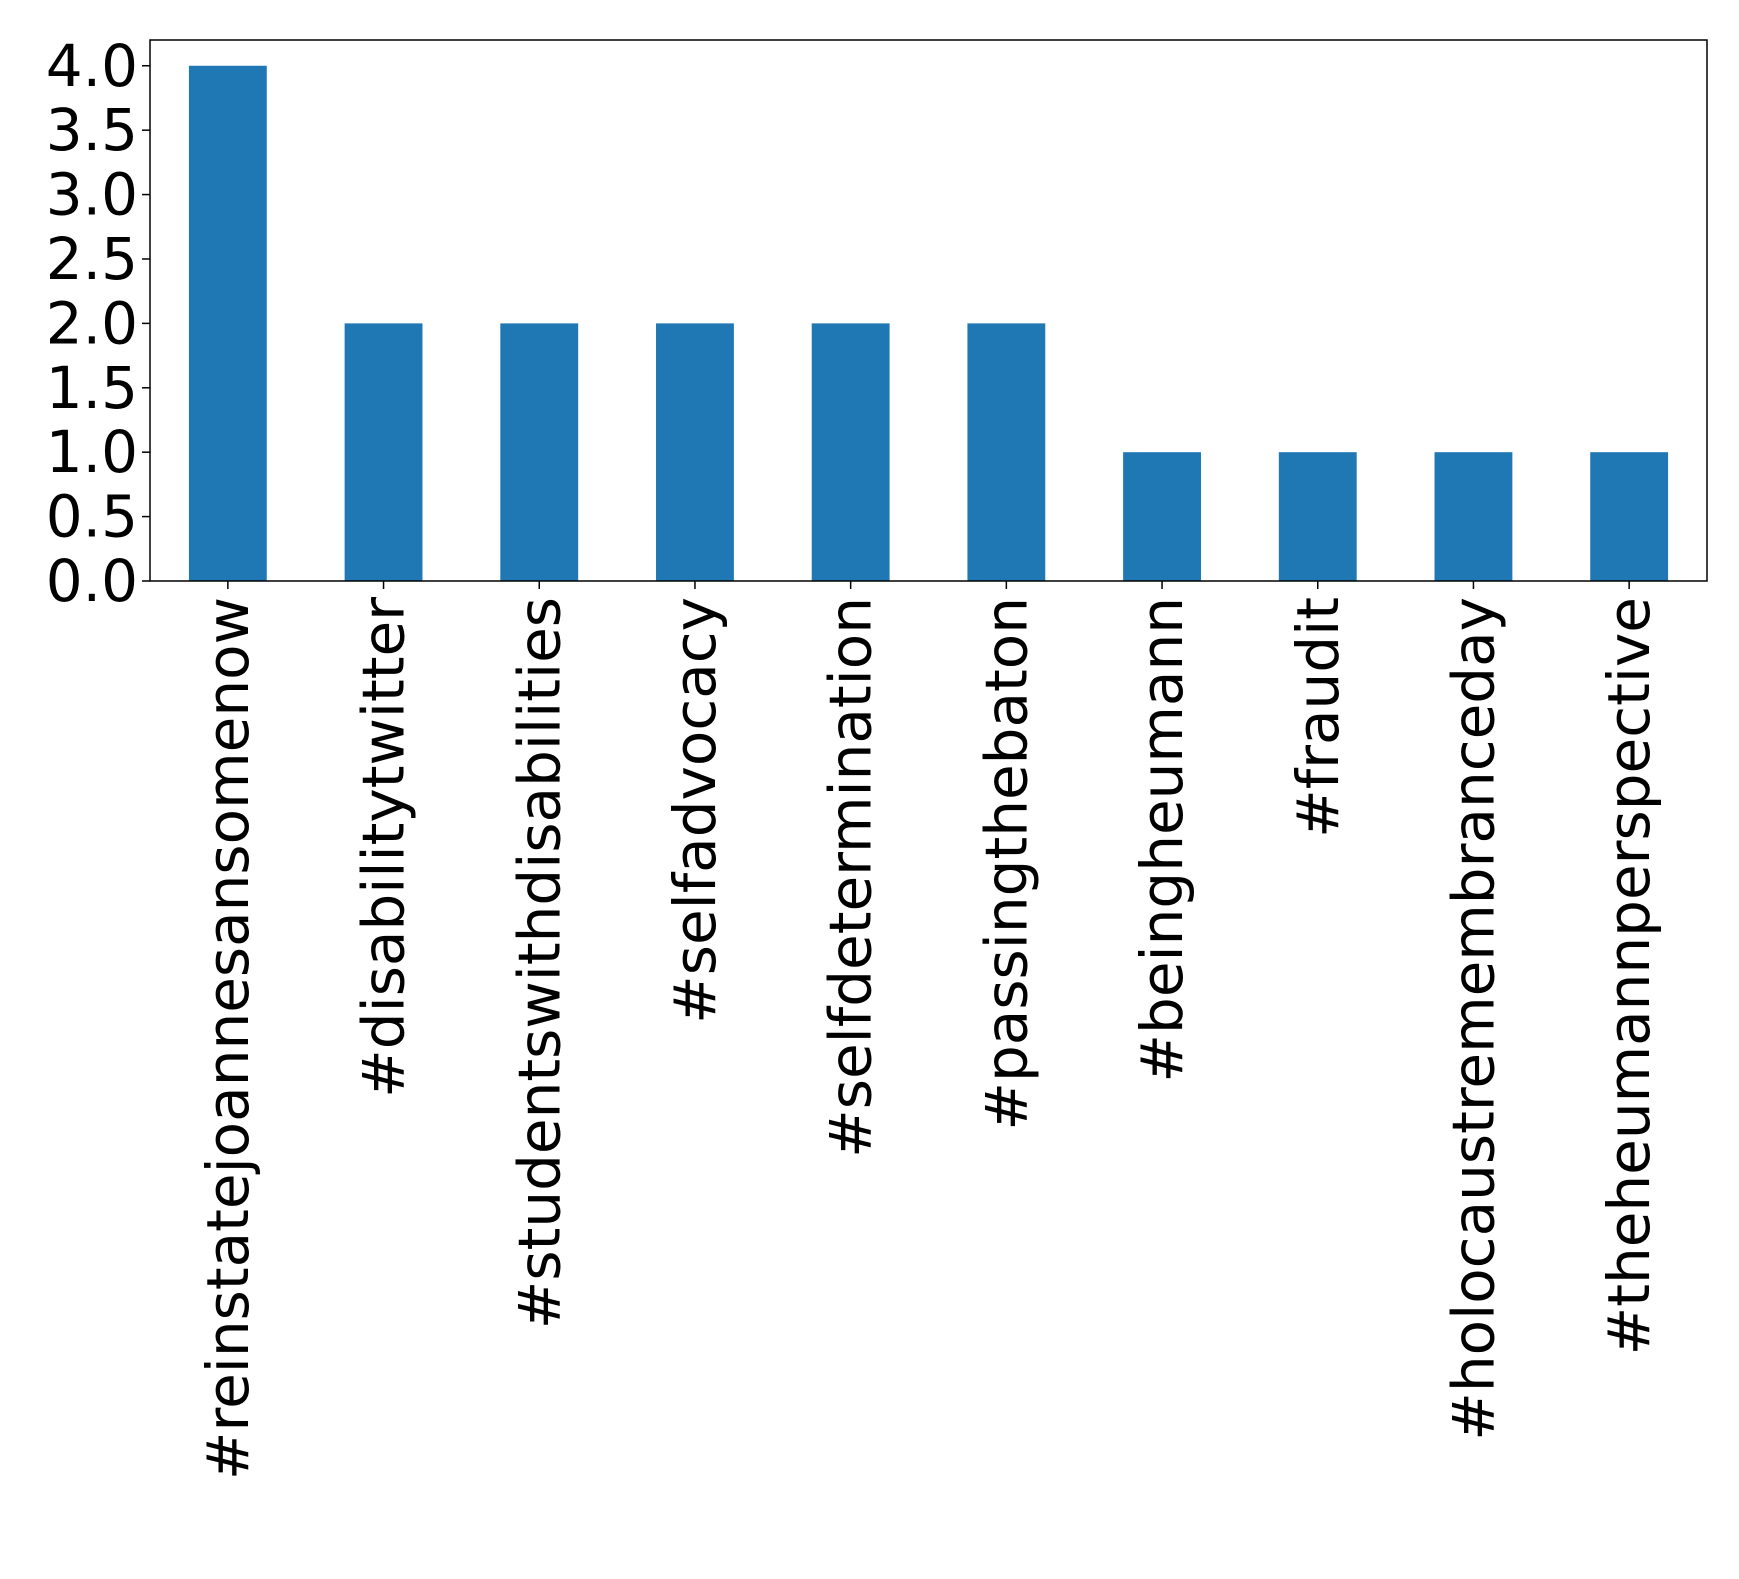 The height and width of the screenshot is (1579, 1739). I want to click on y-tick-label: 2.0, so click(92, 323).